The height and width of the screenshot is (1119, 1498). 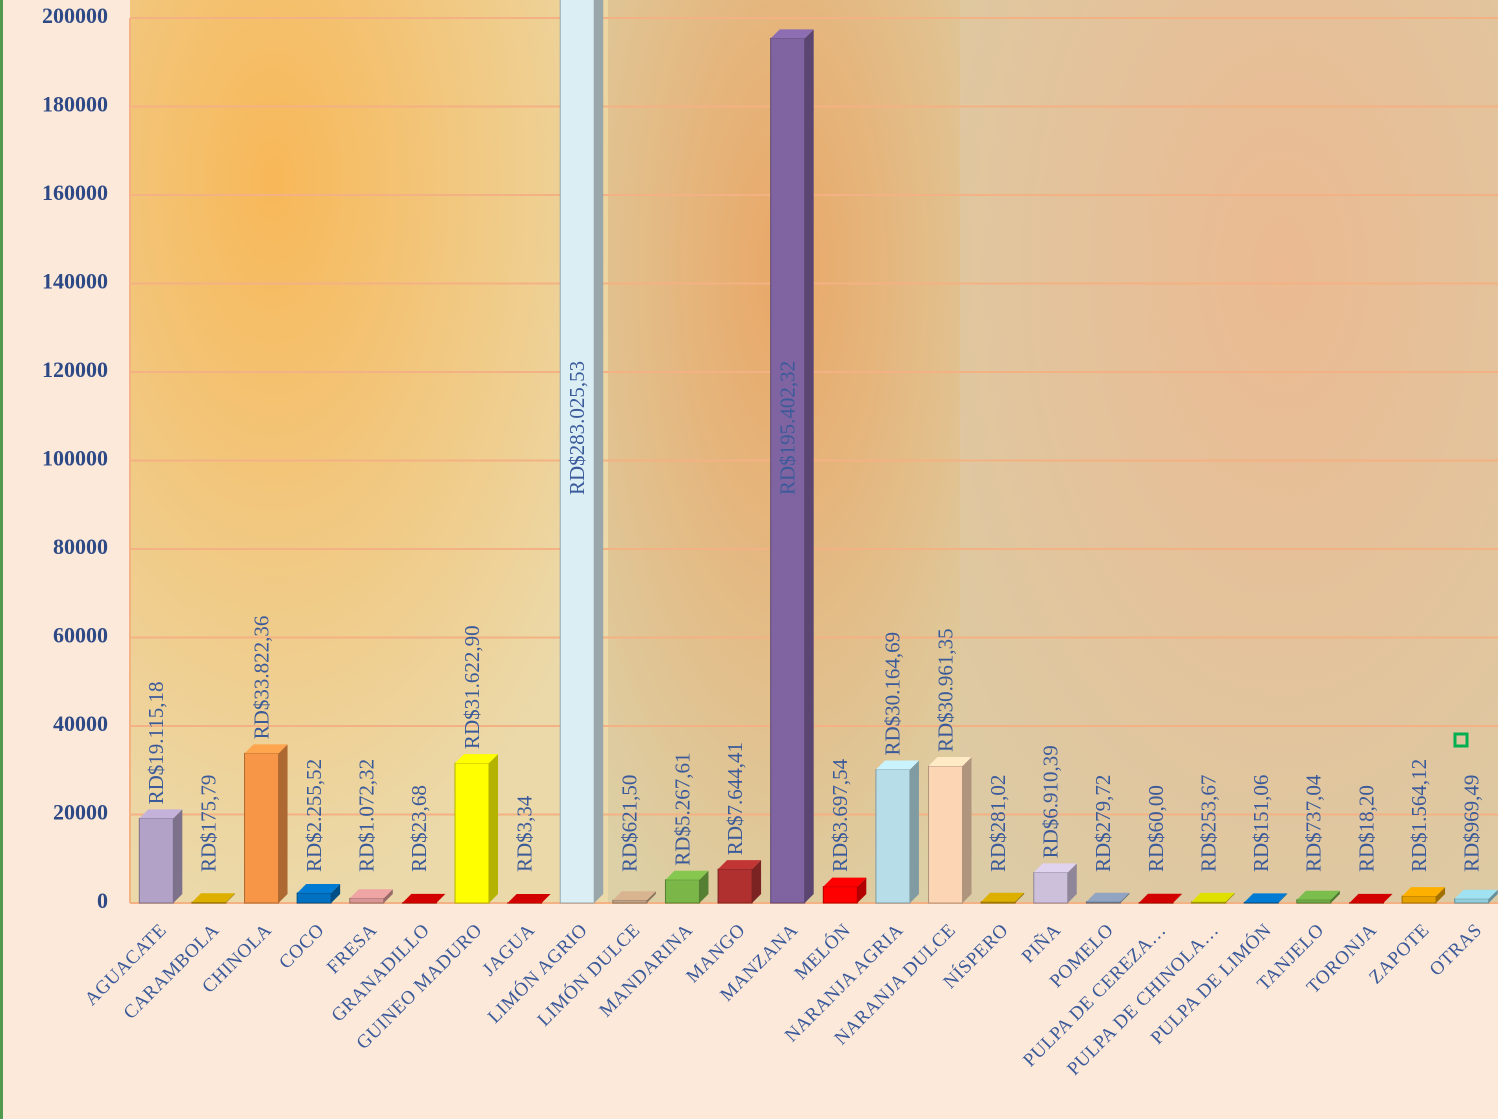 I want to click on value-label: RD$175,79, so click(x=209, y=823).